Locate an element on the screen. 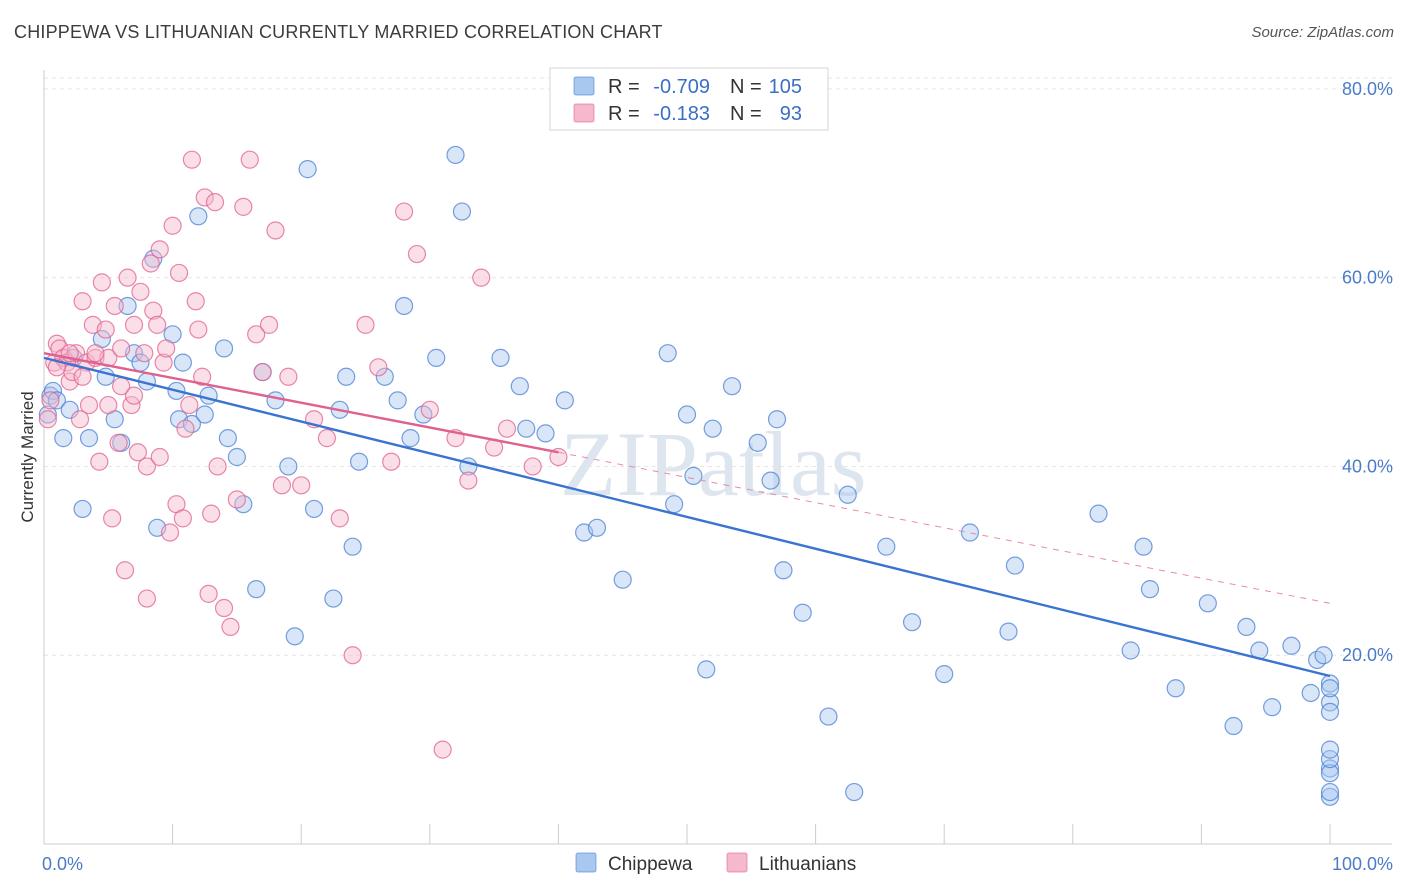 This screenshot has width=1406, height=892. y-tick-label: 80.0% is located at coordinates (1367, 89).